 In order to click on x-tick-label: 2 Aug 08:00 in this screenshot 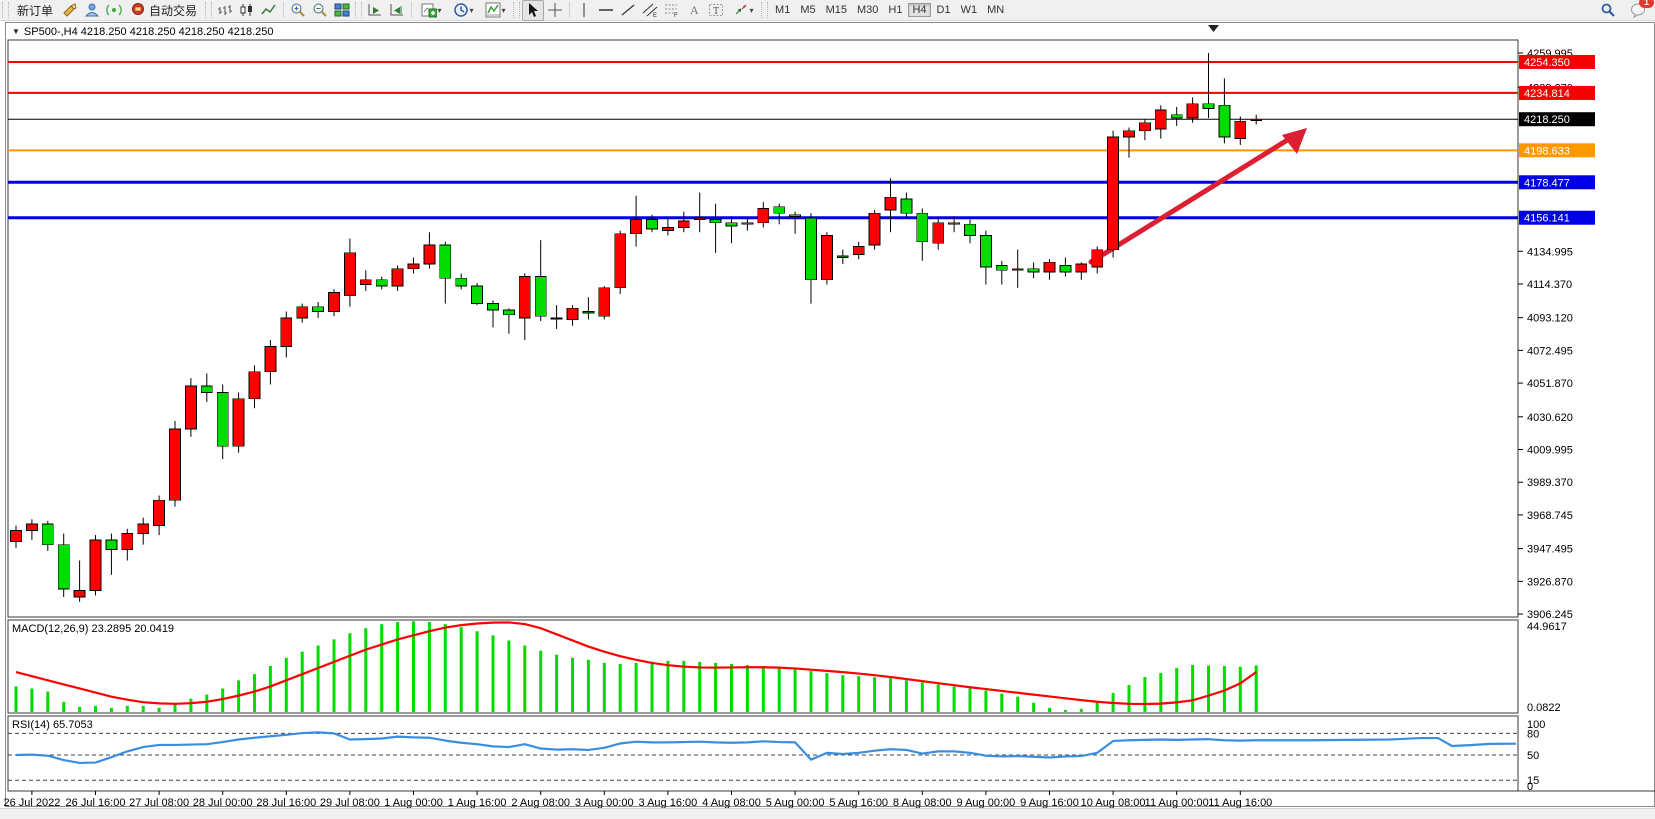, I will do `click(540, 803)`.